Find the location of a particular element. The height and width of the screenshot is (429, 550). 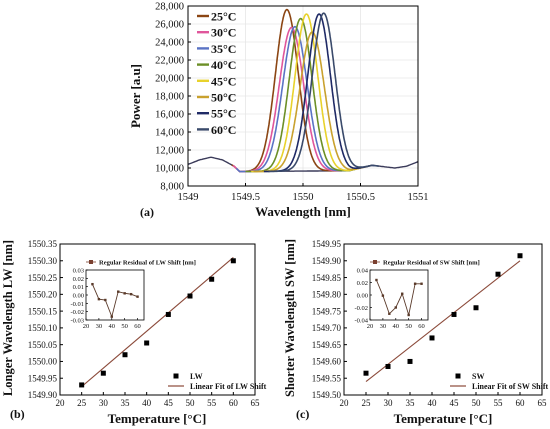

panel-a-y-tick-label: 26,000 is located at coordinates (169, 25).